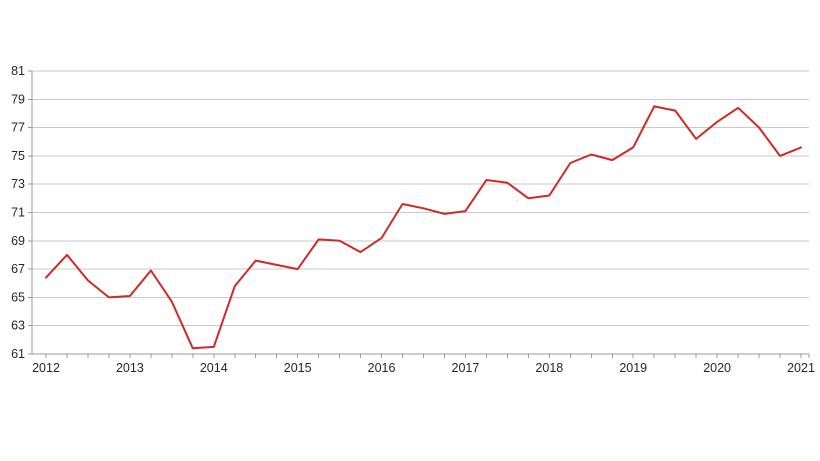  I want to click on x-axis-tick-label: 2013, so click(130, 368).